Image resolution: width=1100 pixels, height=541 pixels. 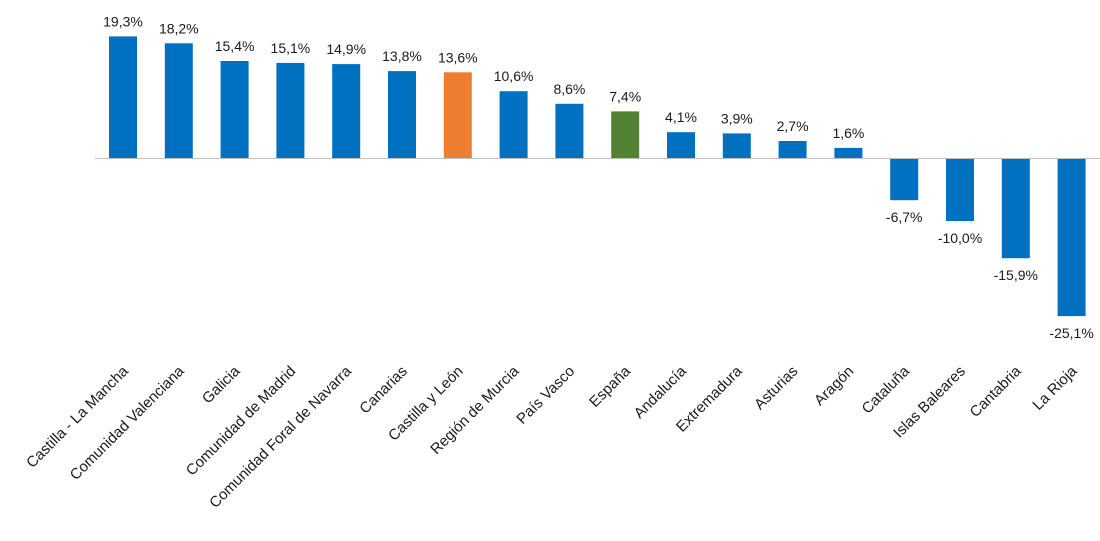 I want to click on data-label: 8,6%, so click(x=569, y=89).